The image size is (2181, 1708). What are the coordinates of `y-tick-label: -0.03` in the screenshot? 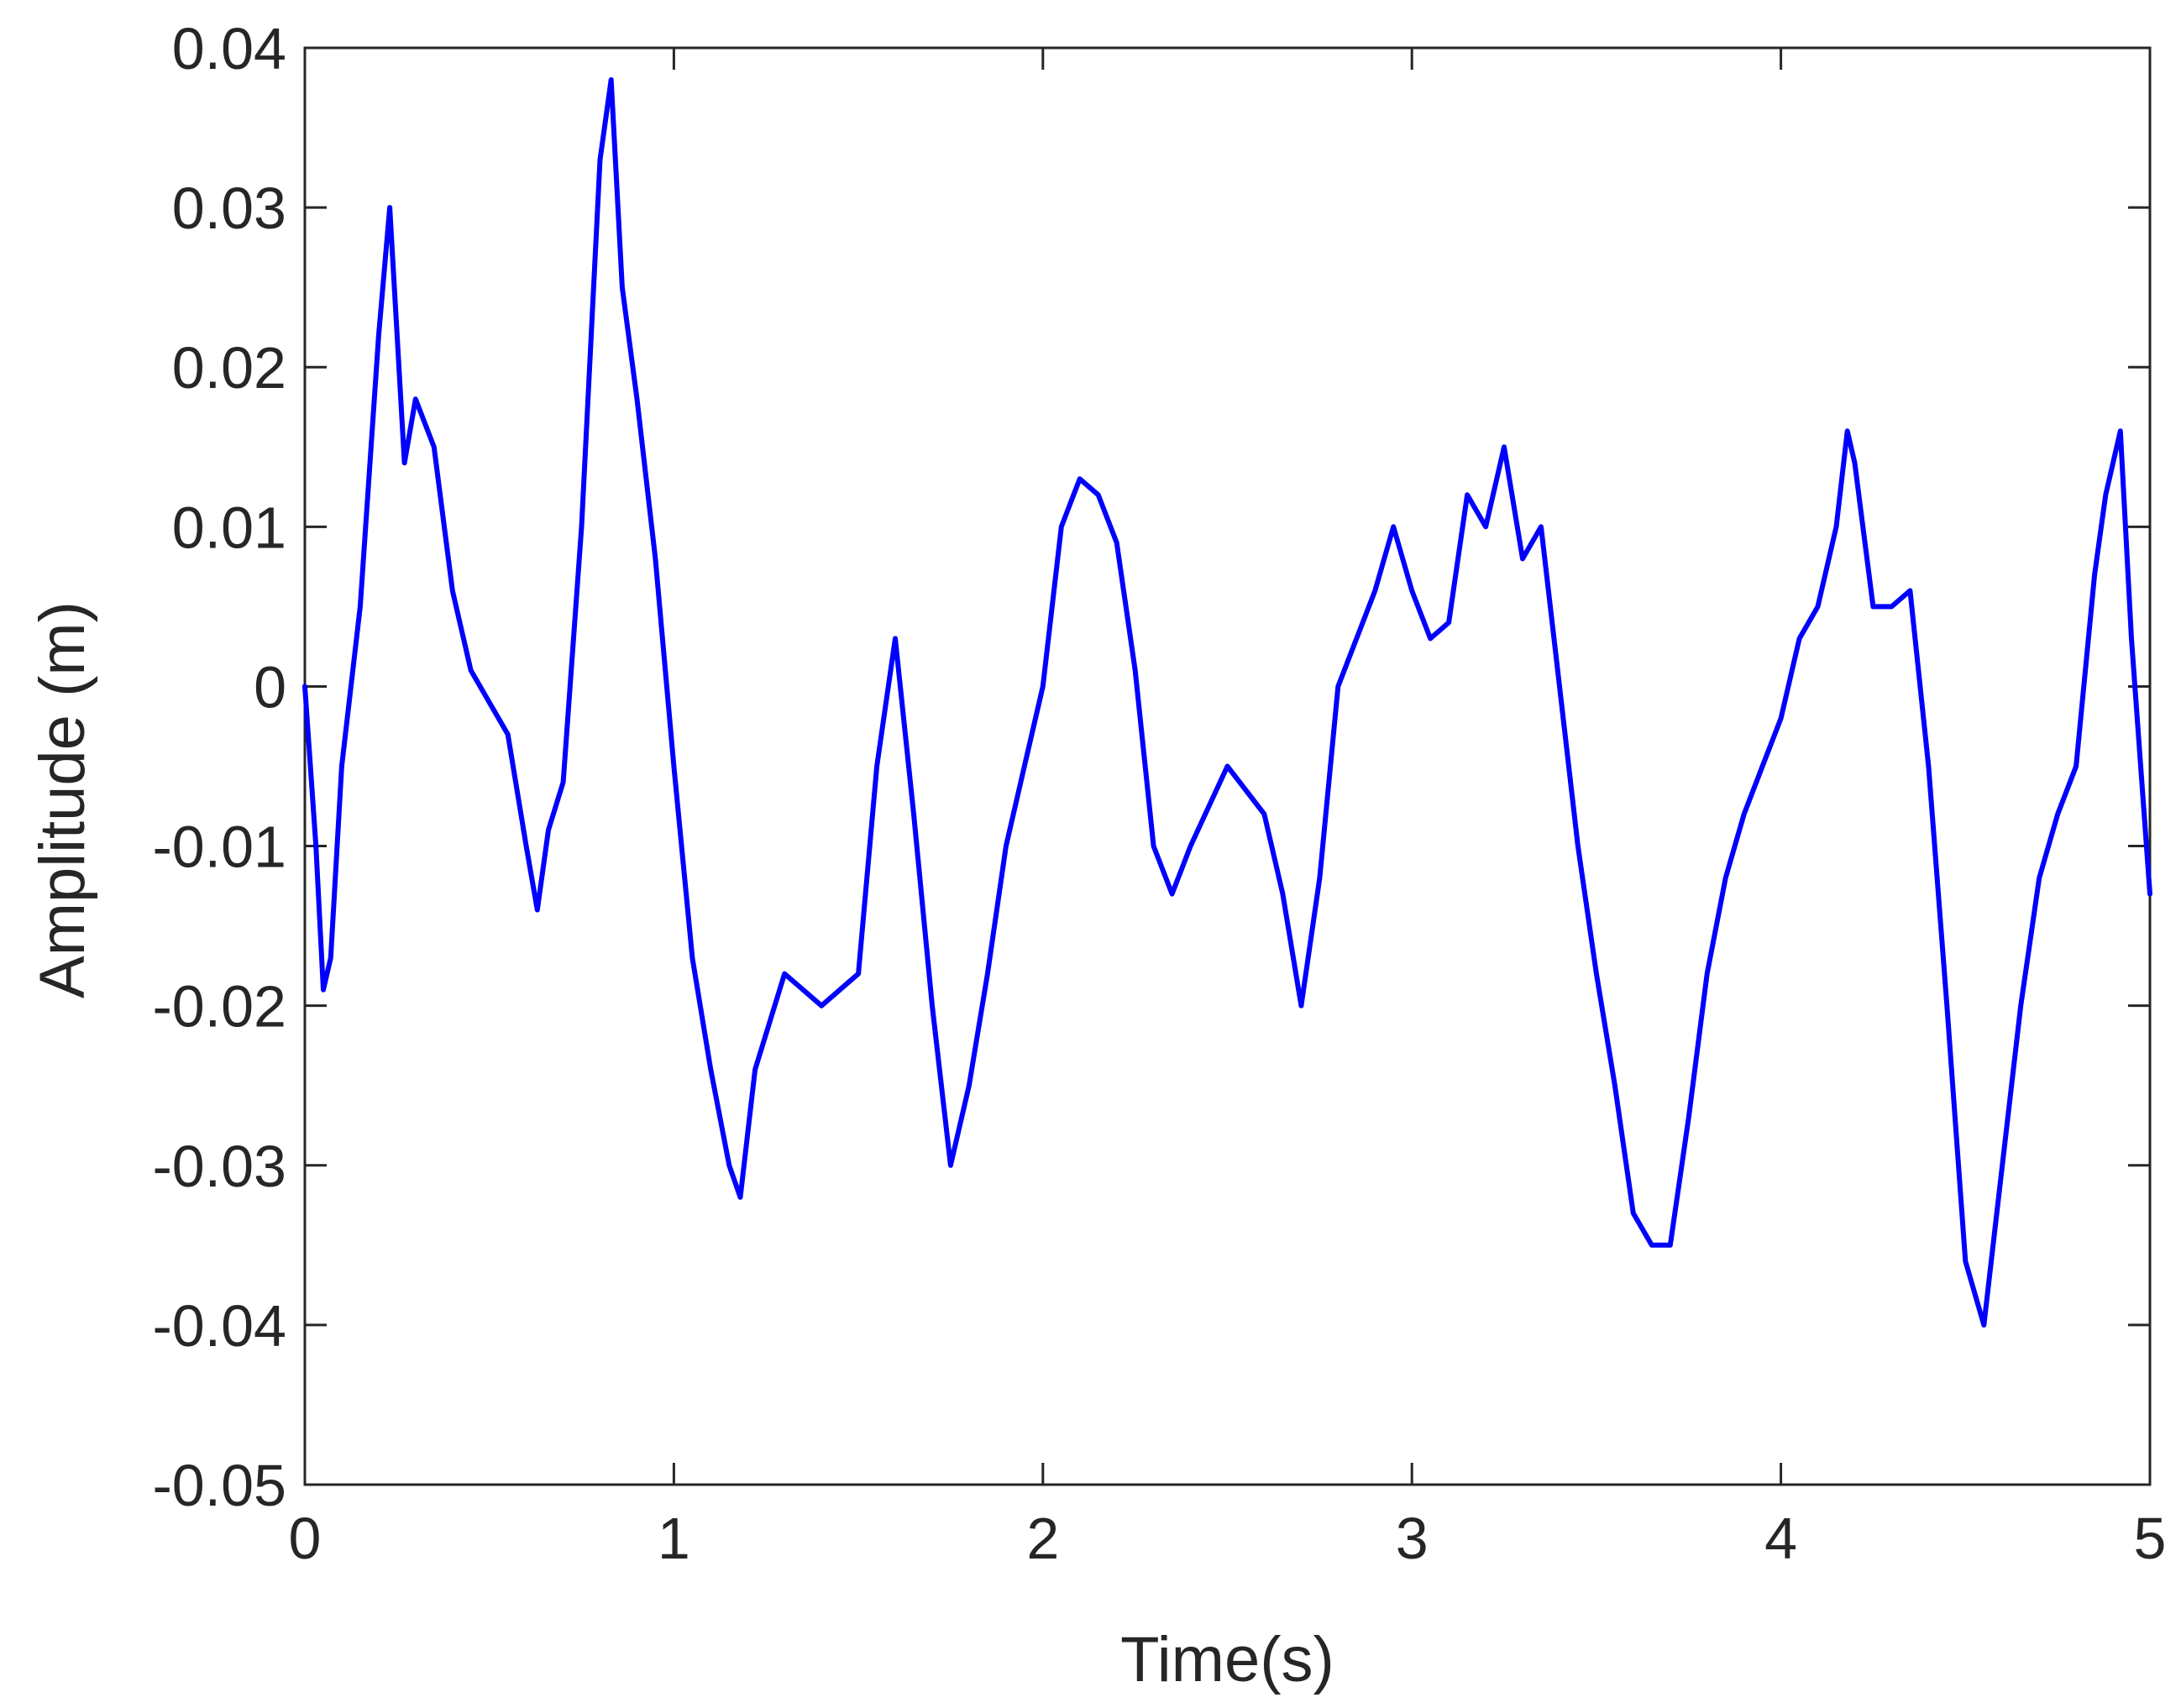 It's located at (219, 1166).